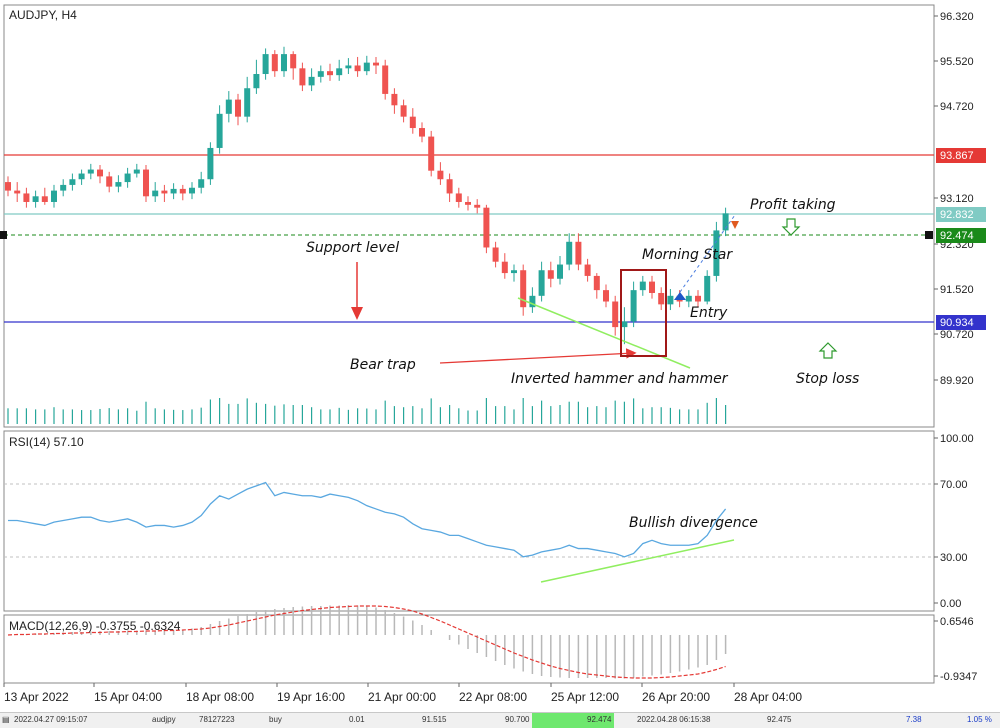  Describe the element at coordinates (402, 697) in the screenshot. I see `time-tick: 21 Apr 00:00` at that location.